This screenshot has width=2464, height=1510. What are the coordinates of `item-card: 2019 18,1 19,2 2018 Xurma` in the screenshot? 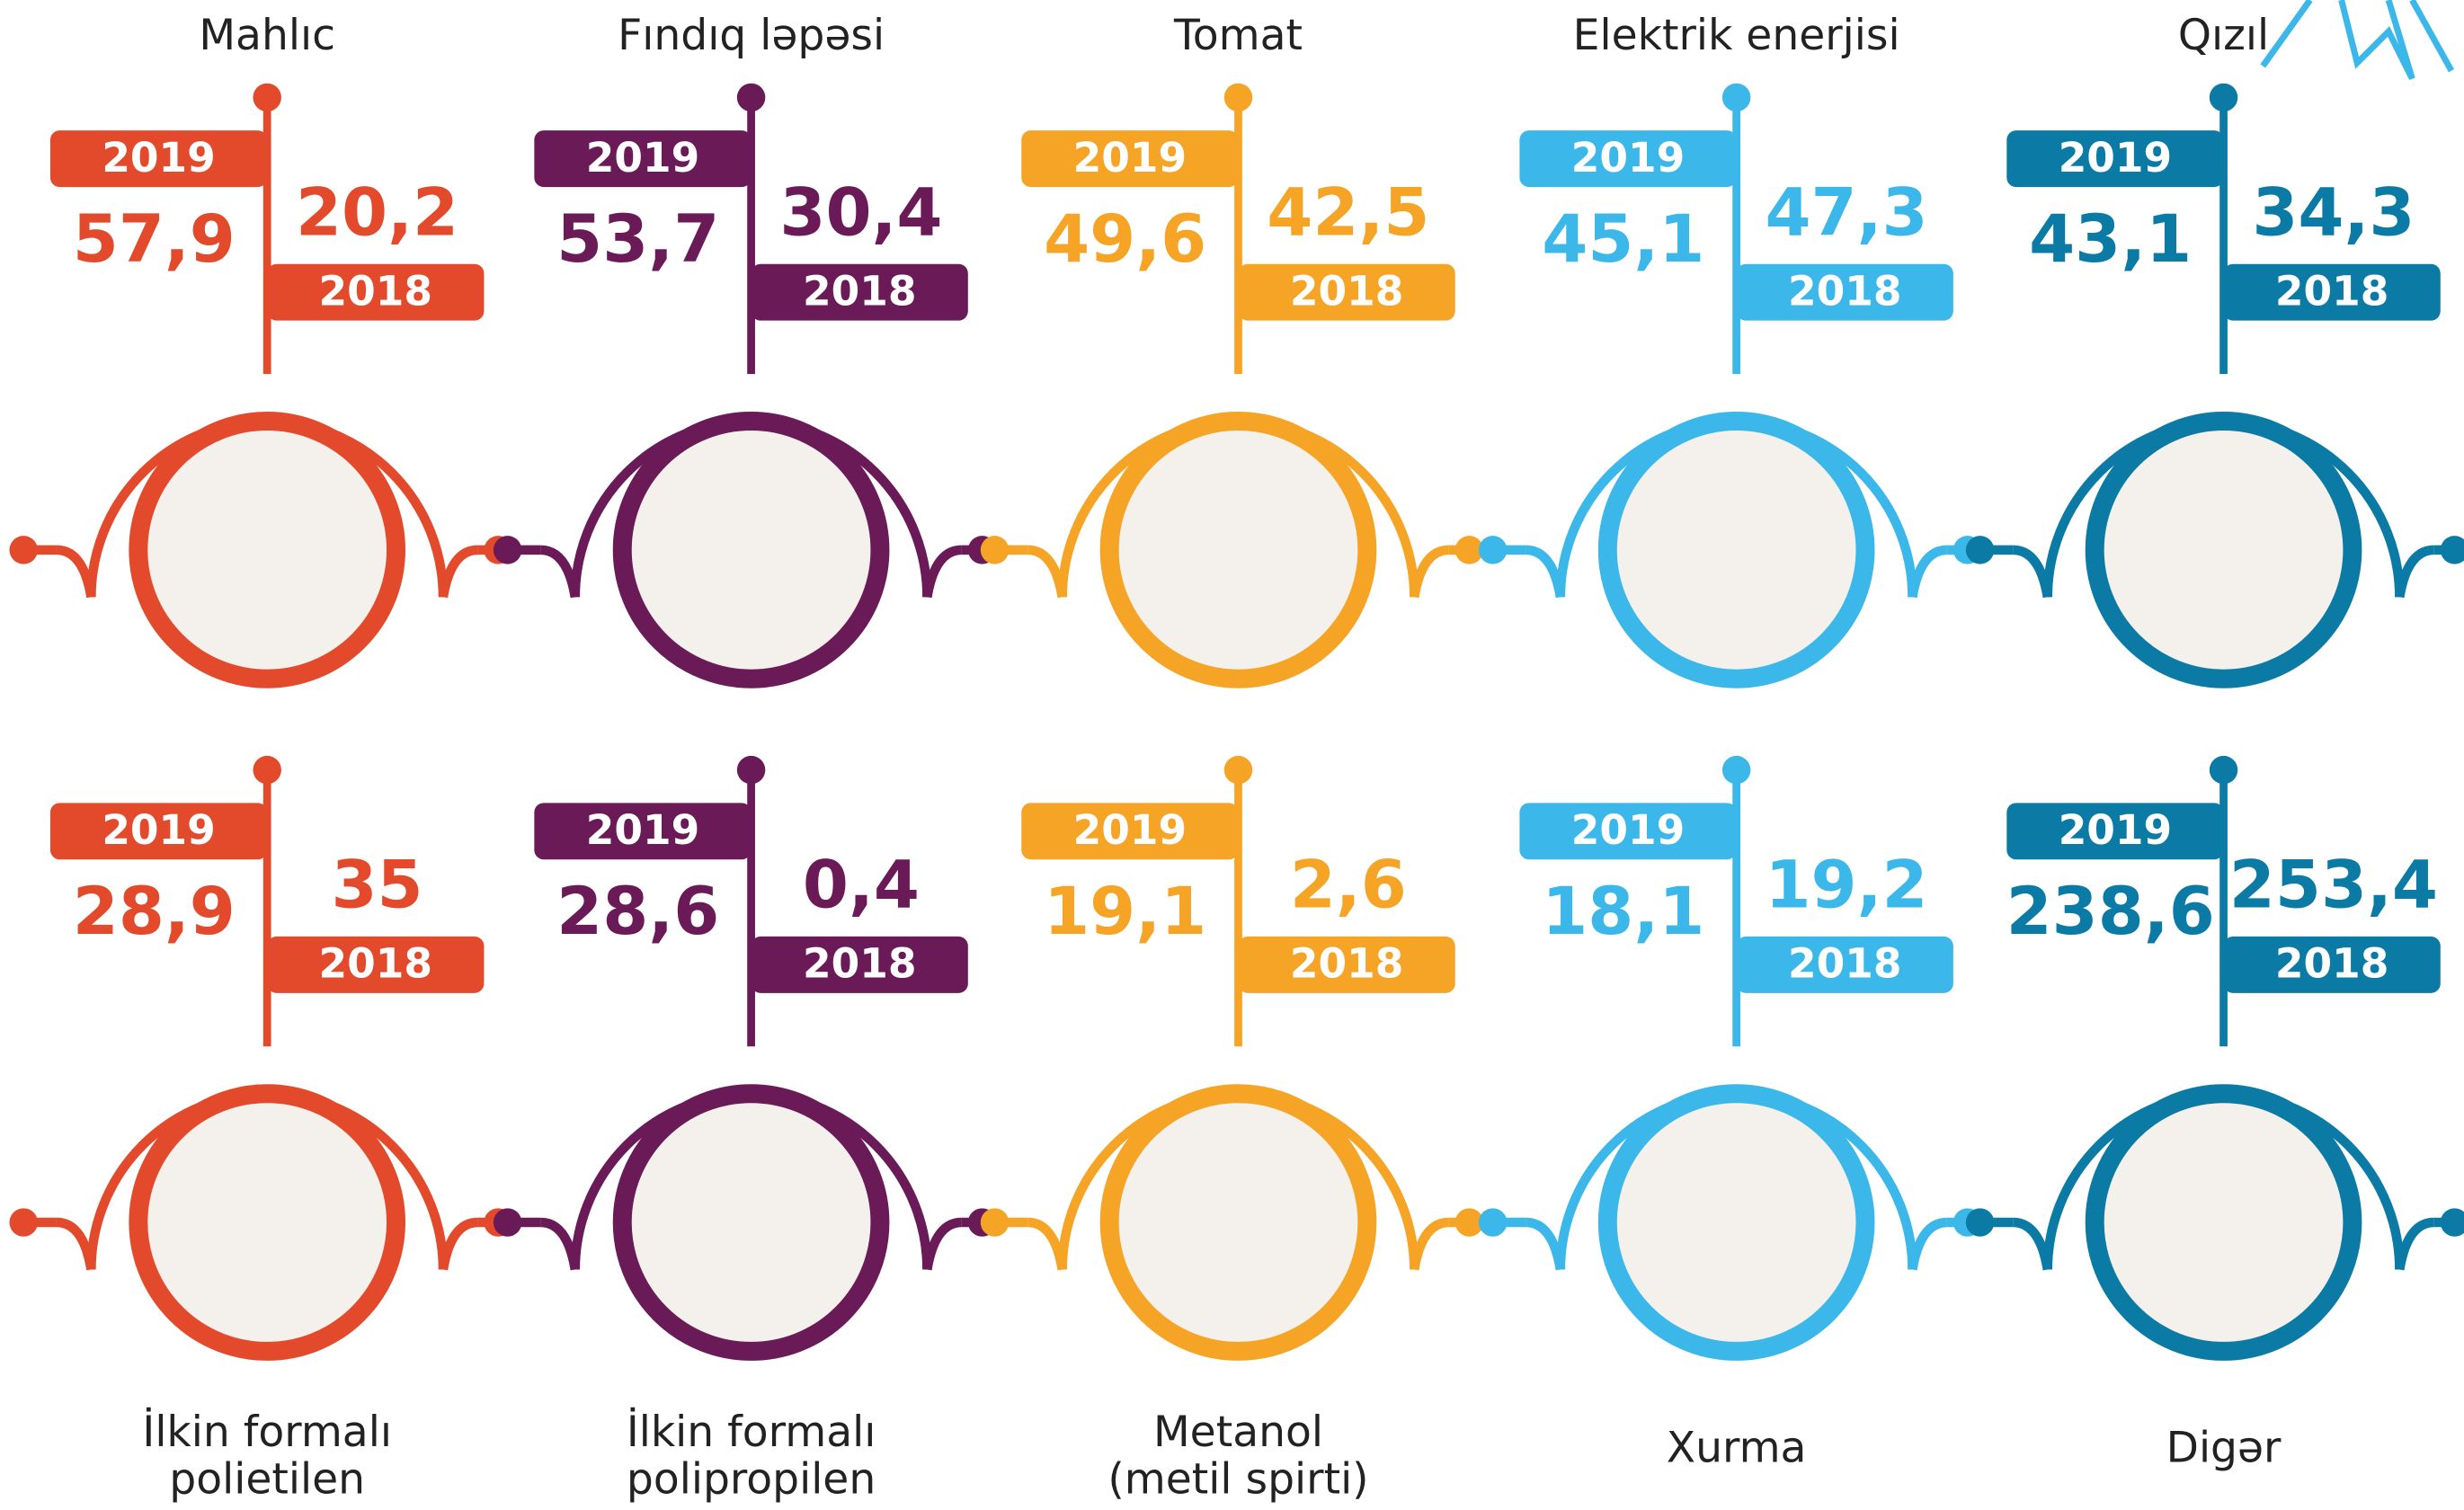 It's located at (1730, 1114).